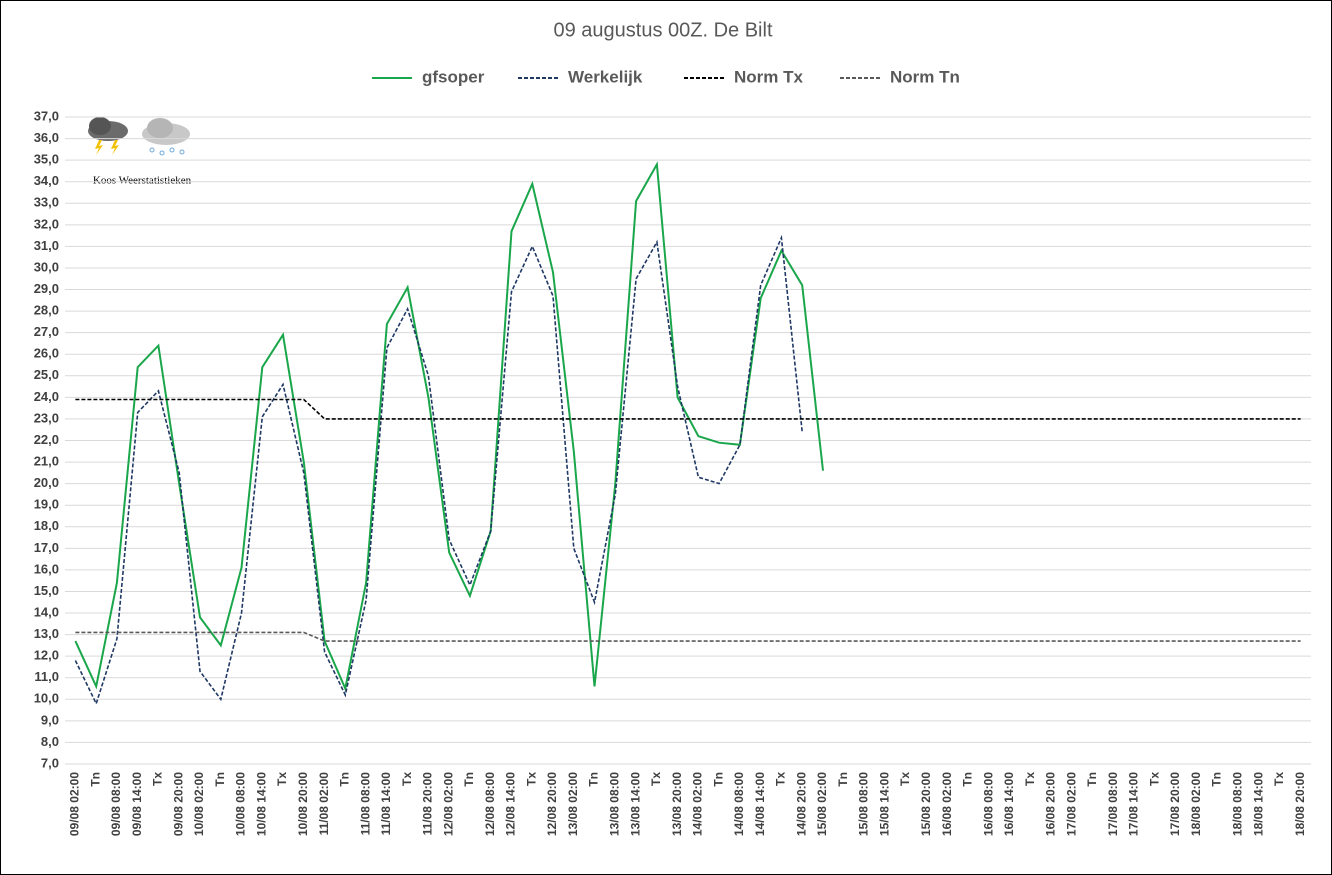 This screenshot has height=875, width=1332. I want to click on y-tick-label: 8,0, so click(50, 741).